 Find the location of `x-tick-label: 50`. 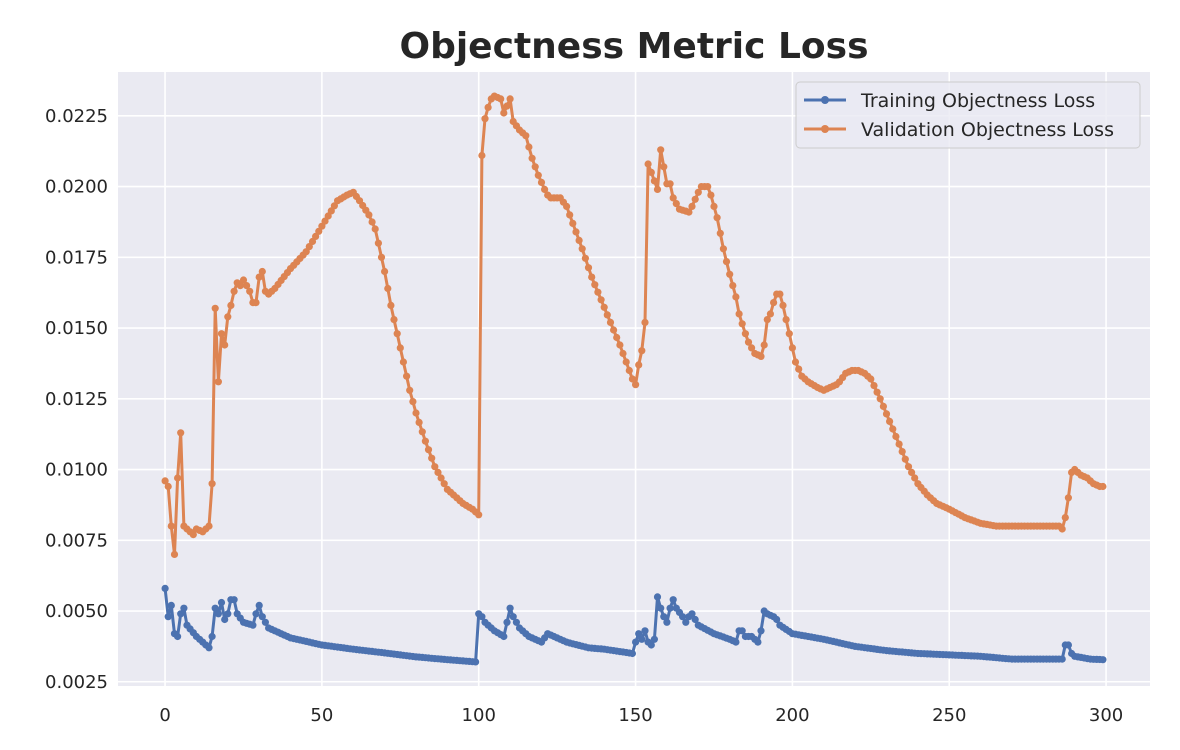

x-tick-label: 50 is located at coordinates (321, 715).